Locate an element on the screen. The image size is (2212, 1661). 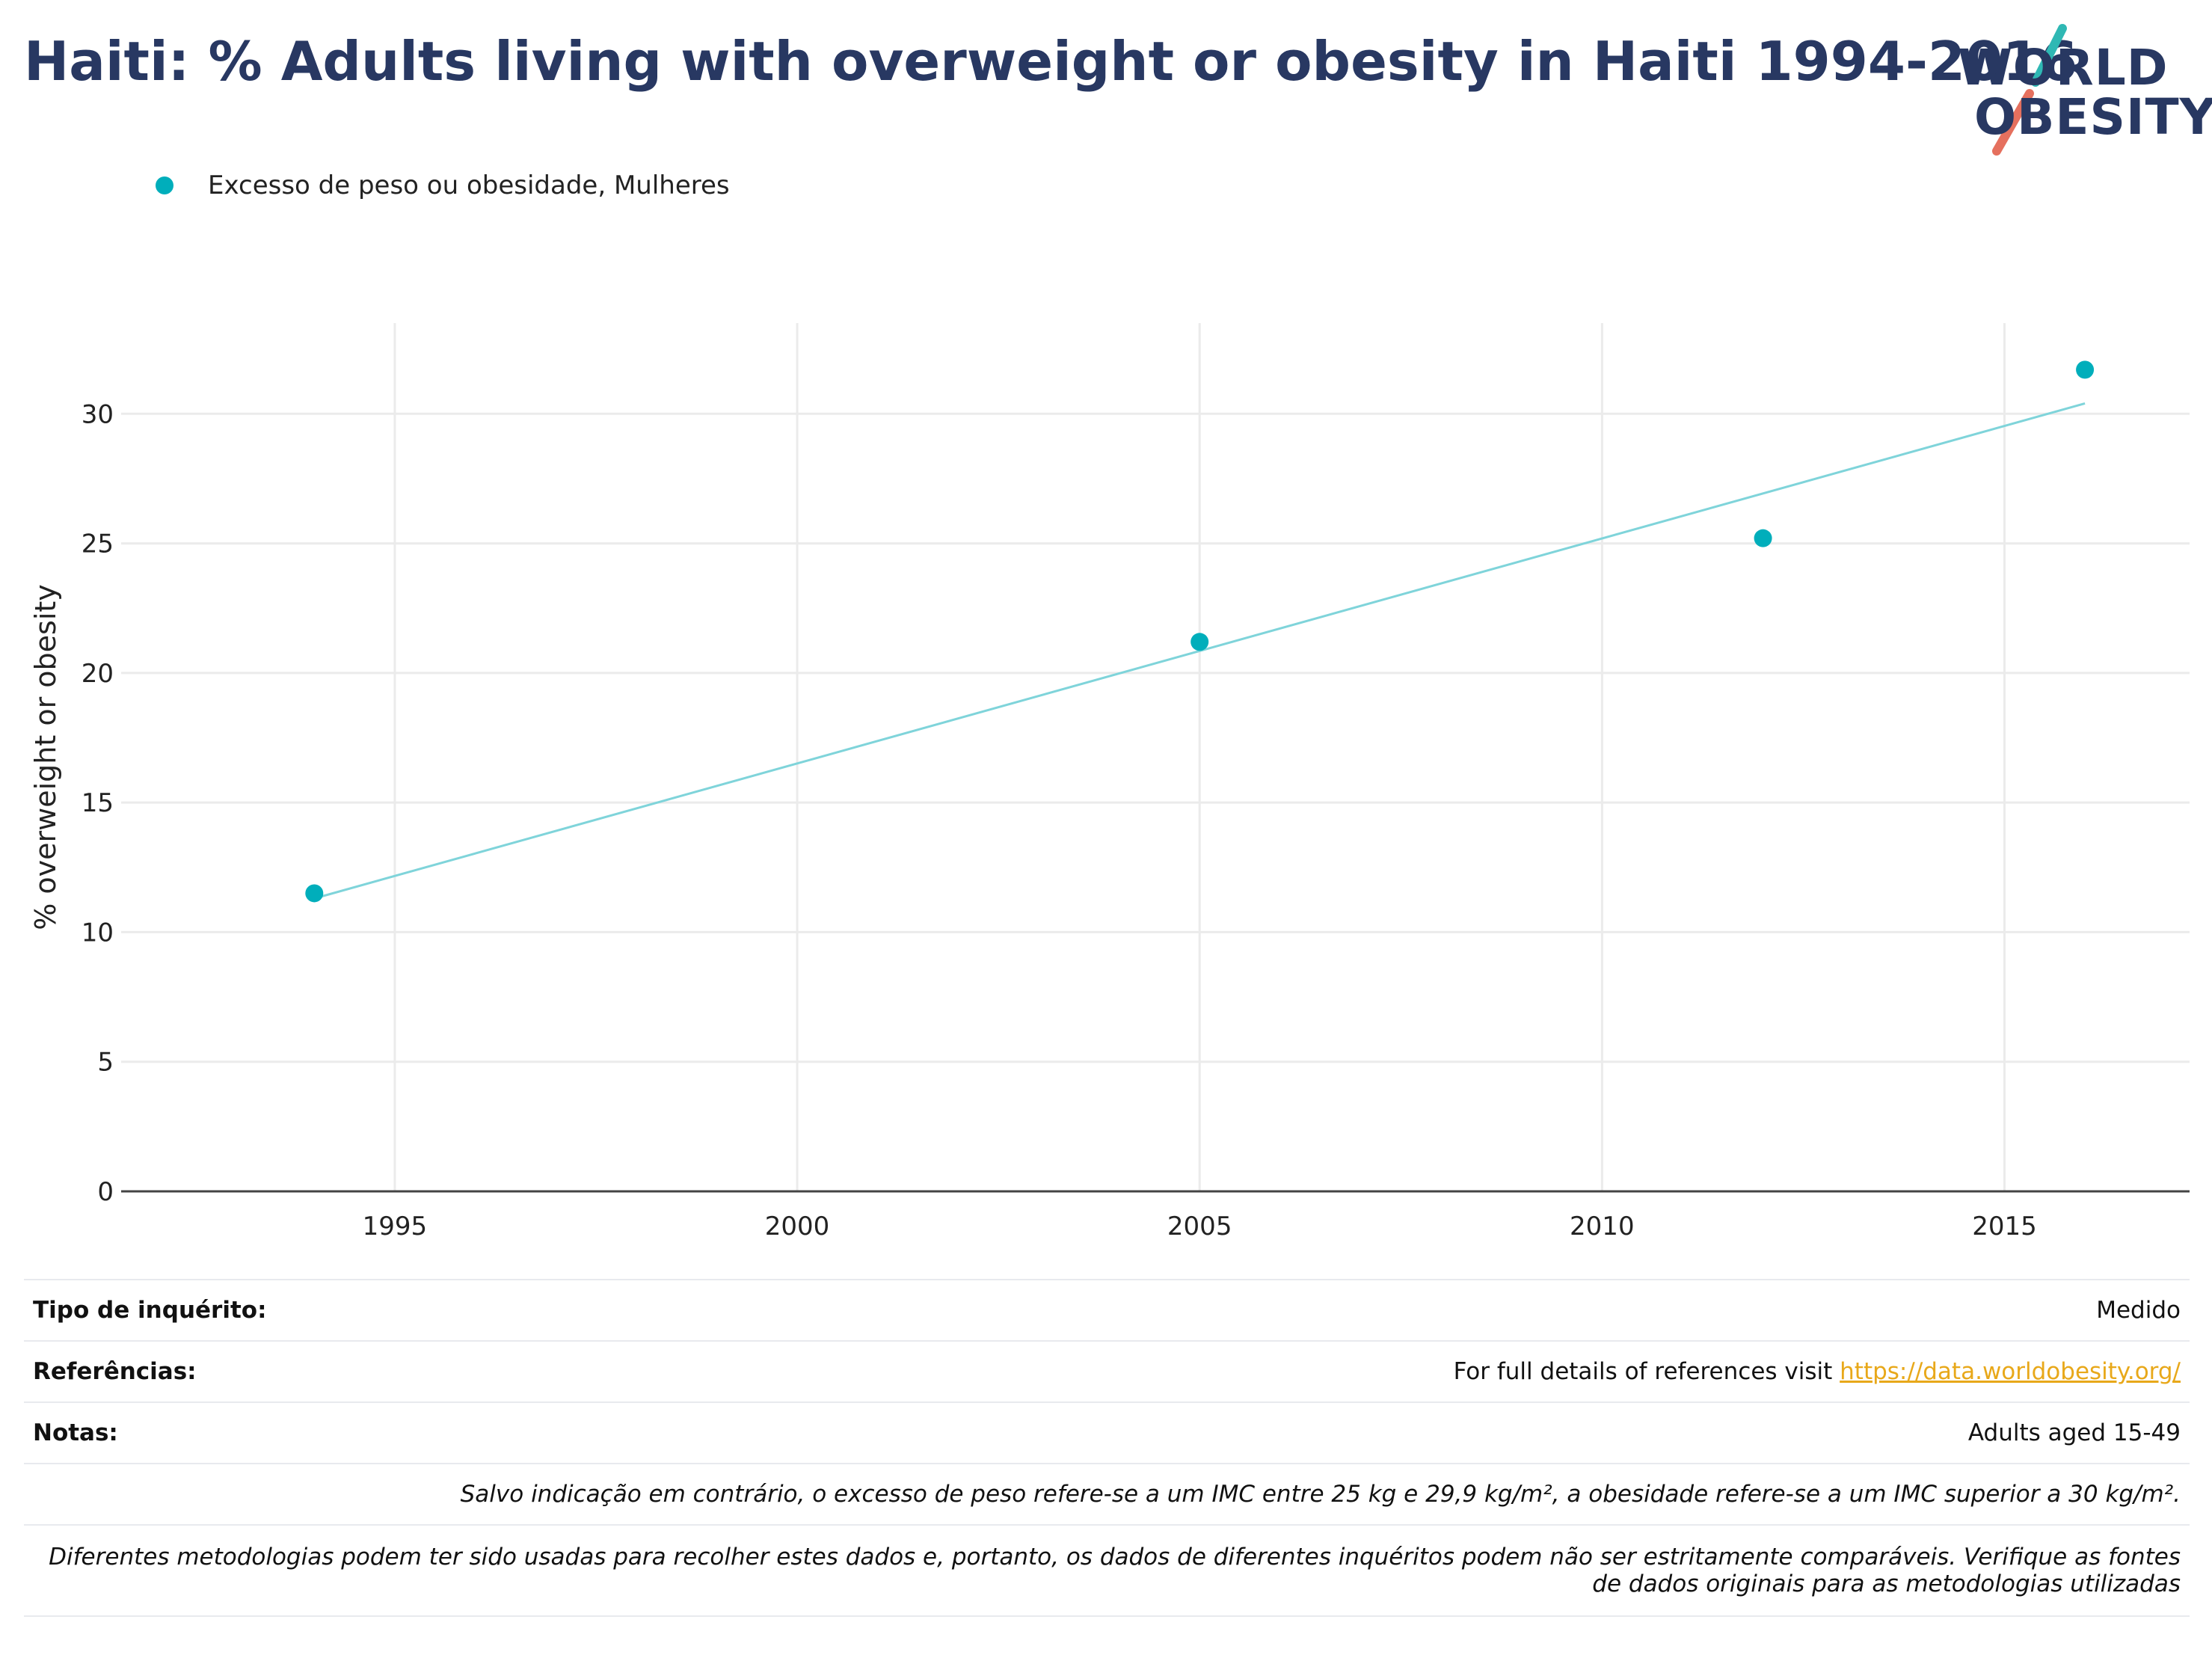
y-axis-title: % overweight or obesity is located at coordinates (45, 757).